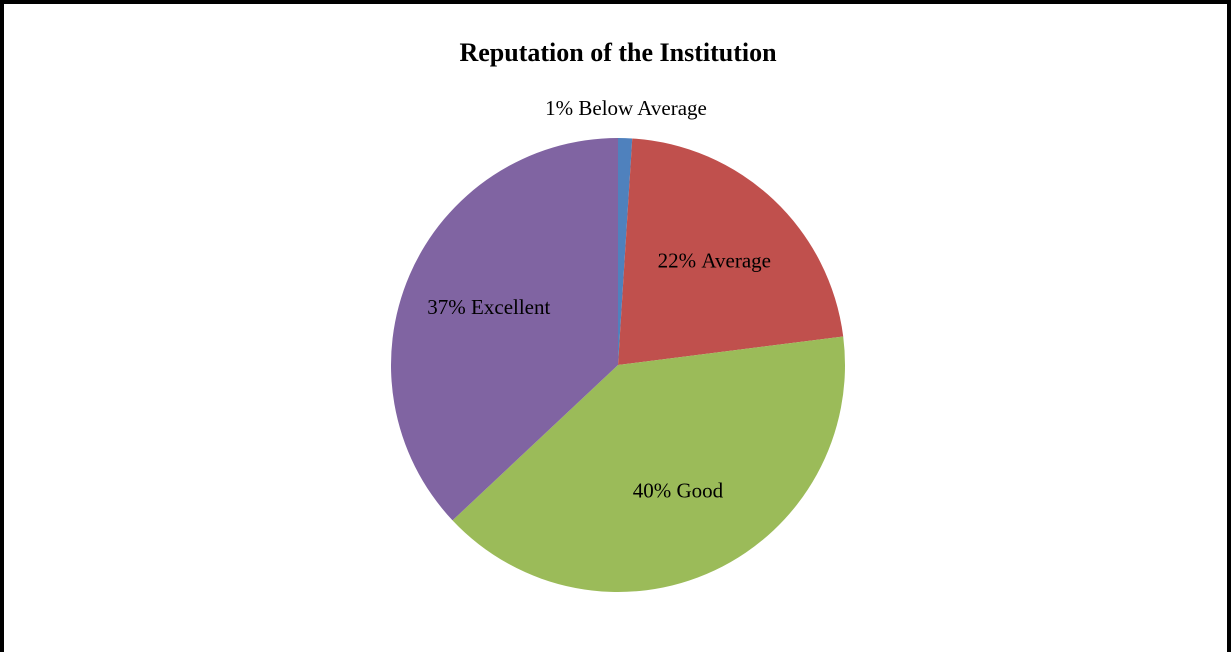 The height and width of the screenshot is (652, 1231). What do you see at coordinates (652, 490) in the screenshot?
I see `data-label-value: 40%` at bounding box center [652, 490].